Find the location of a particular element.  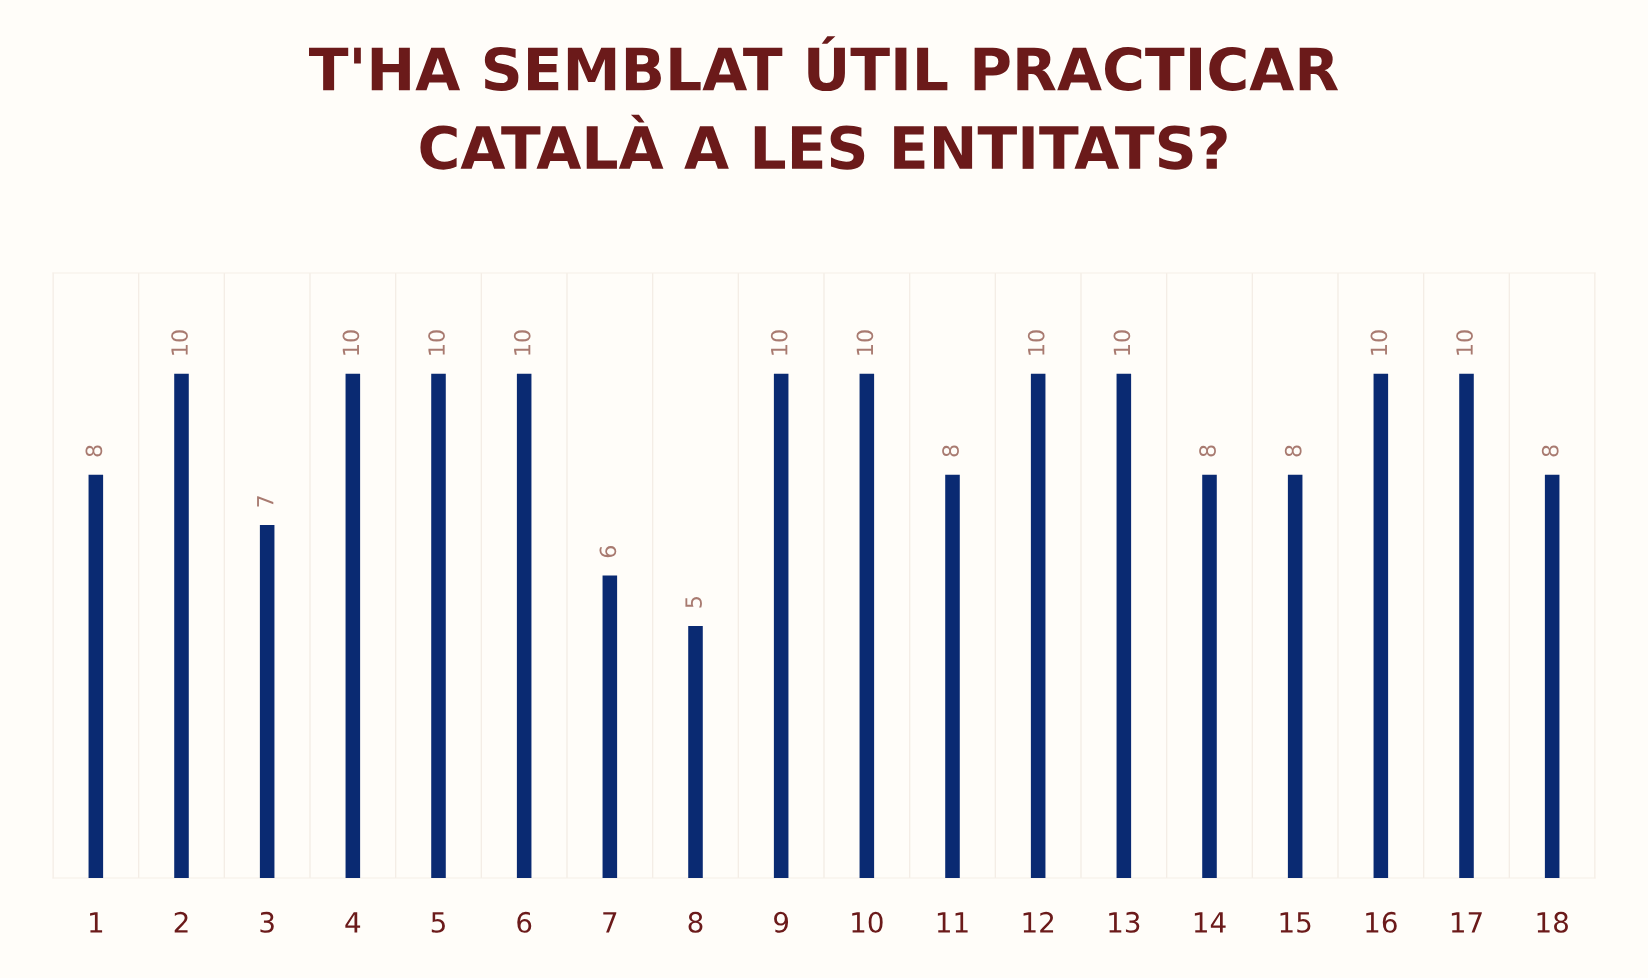

chart-title: T'HA SEMBLAT ÚTIL PRACTICAR CATALÀ A LES ENTITATS? is located at coordinates (824, 103).